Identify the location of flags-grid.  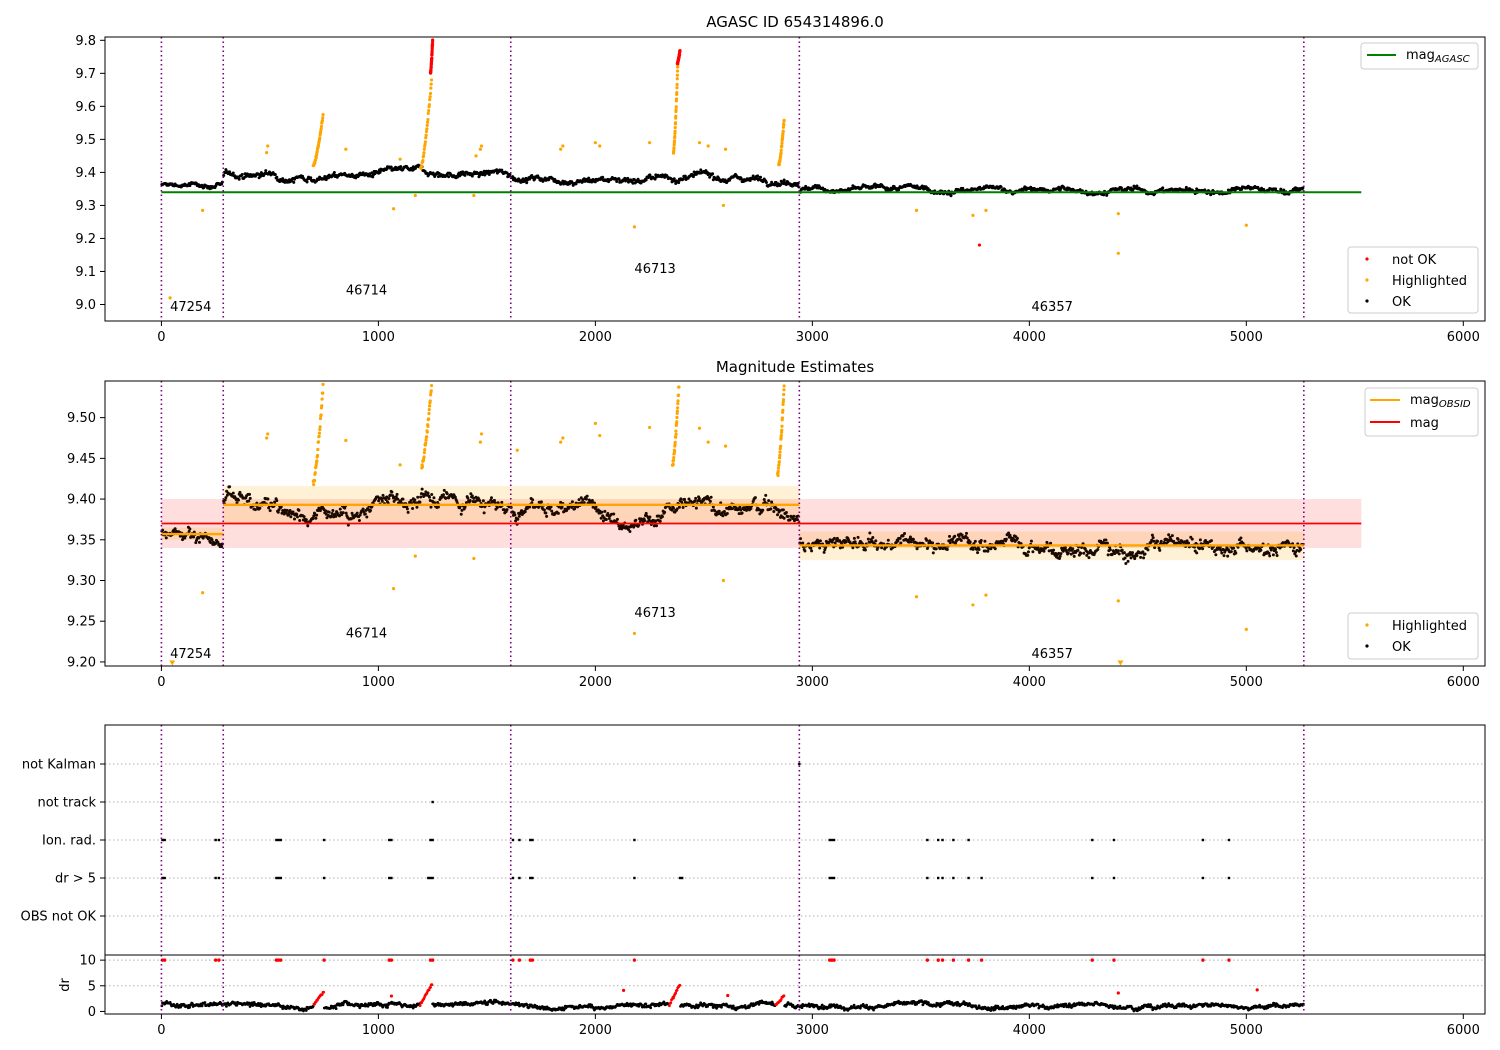
(795, 840).